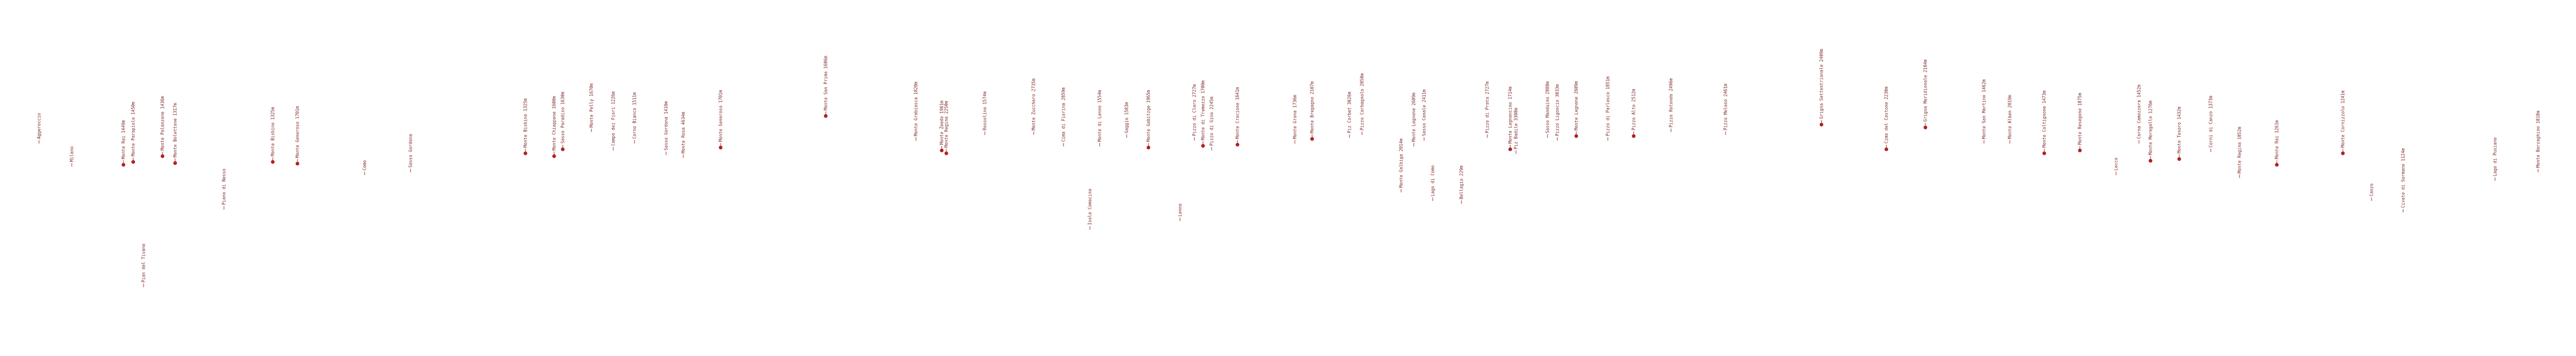 This screenshot has width=2576, height=356. I want to click on peak-label: Monte Bisbino 1325m, so click(525, 127).